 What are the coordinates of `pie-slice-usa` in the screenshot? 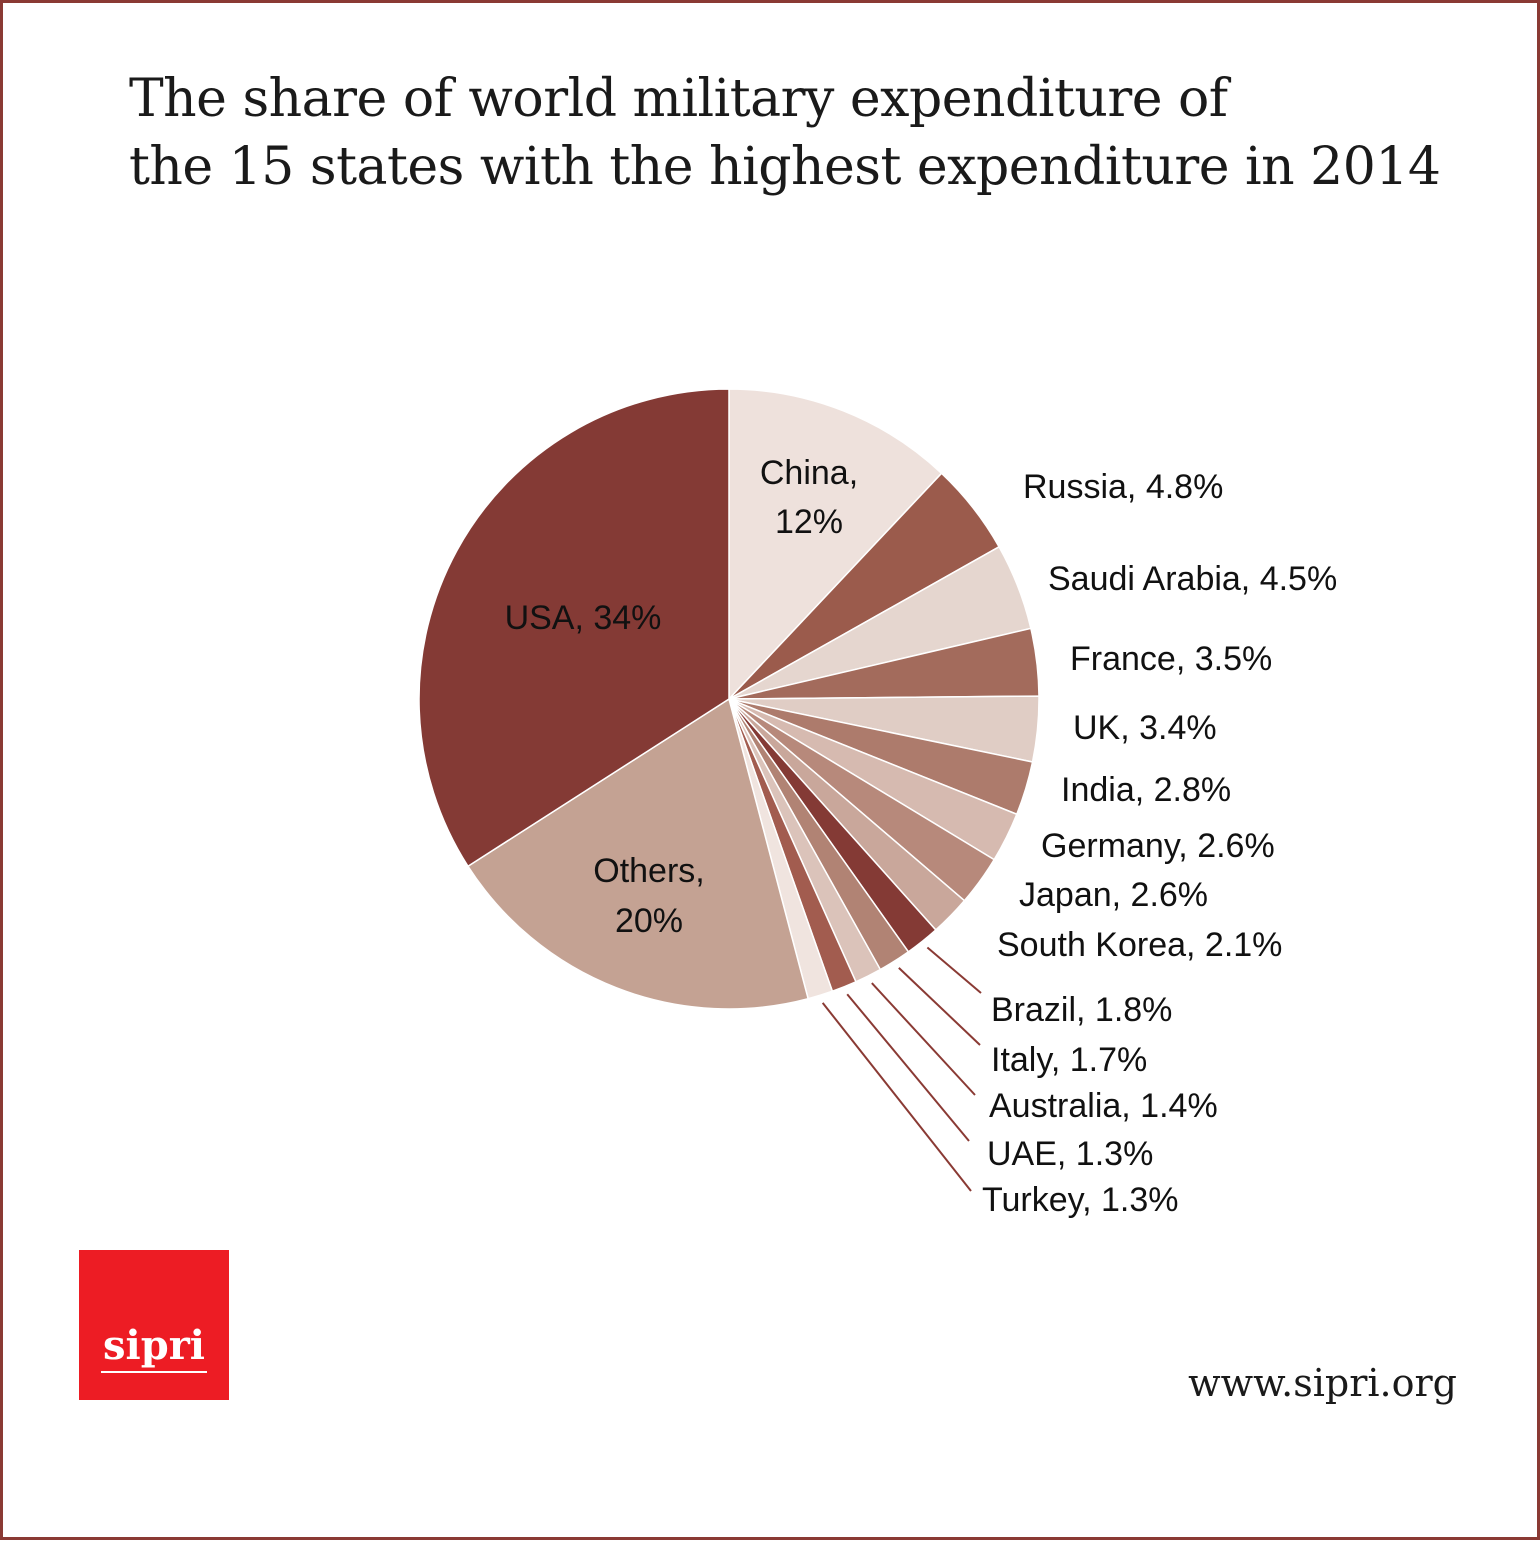 It's located at (574, 628).